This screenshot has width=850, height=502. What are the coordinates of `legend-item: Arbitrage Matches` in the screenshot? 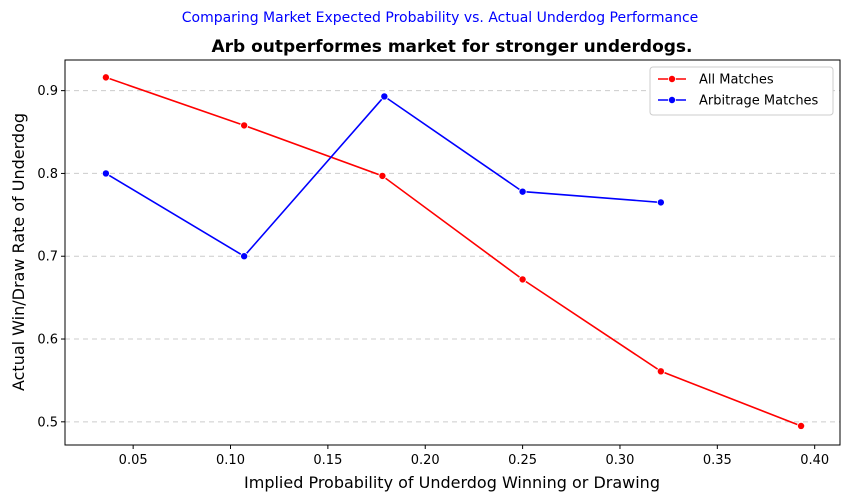 It's located at (738, 101).